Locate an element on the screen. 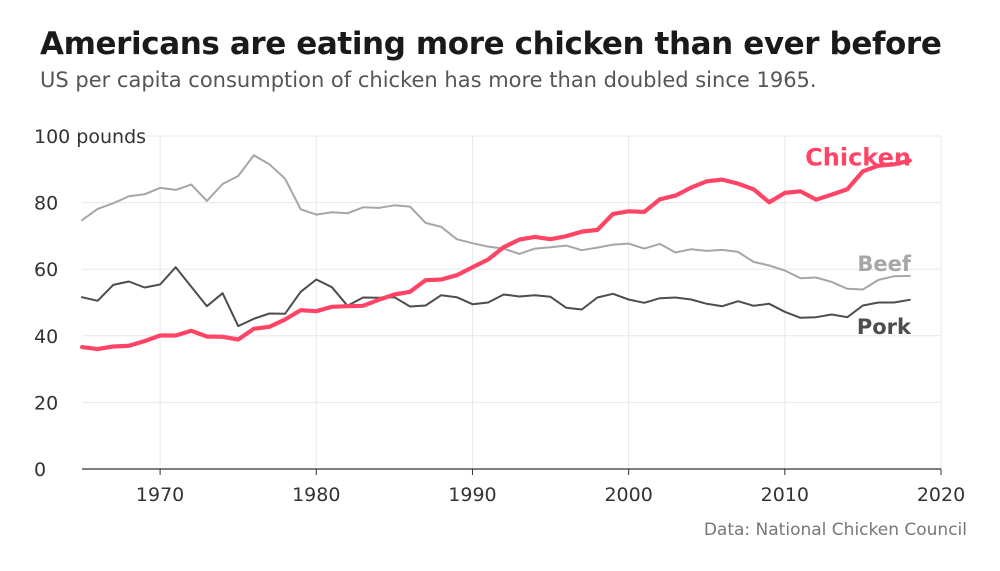 The image size is (1000, 571). data-source-note: Data: National Chicken Council is located at coordinates (835, 530).